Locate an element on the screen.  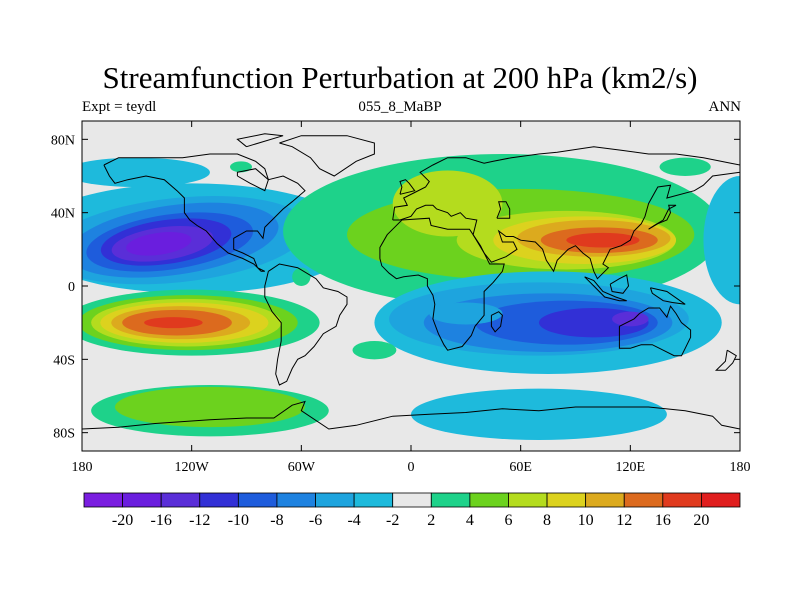
colorbar-label: 16 is located at coordinates (663, 520).